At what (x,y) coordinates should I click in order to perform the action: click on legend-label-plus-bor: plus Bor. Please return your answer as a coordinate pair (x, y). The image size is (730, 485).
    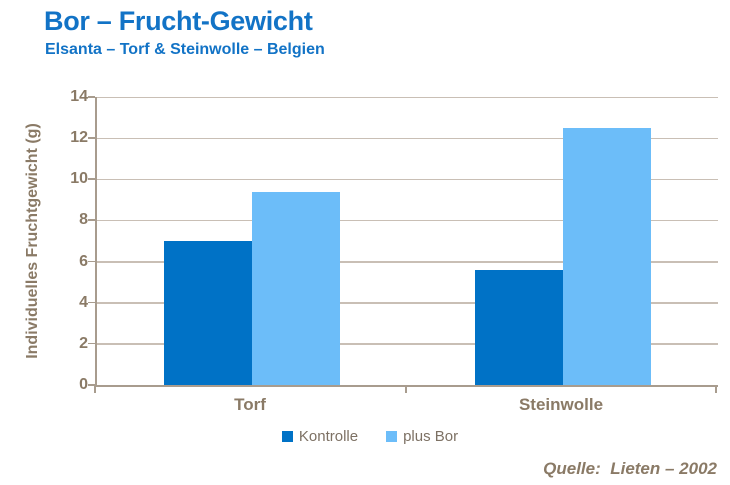
    Looking at the image, I should click on (431, 436).